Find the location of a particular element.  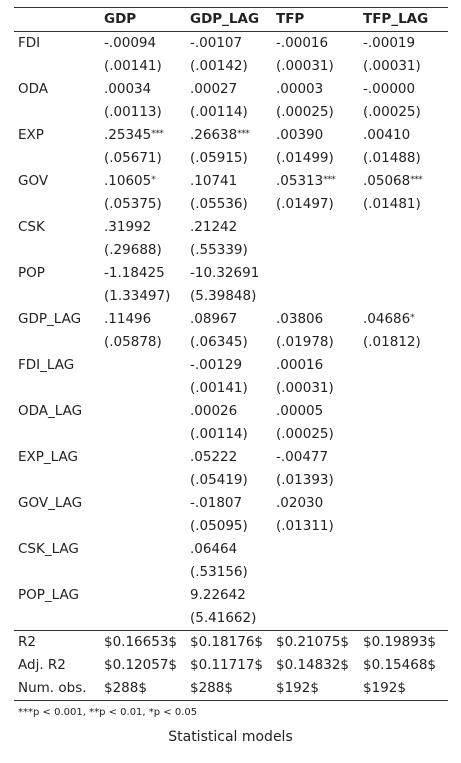

coef-value: 9.22642 is located at coordinates (218, 595).